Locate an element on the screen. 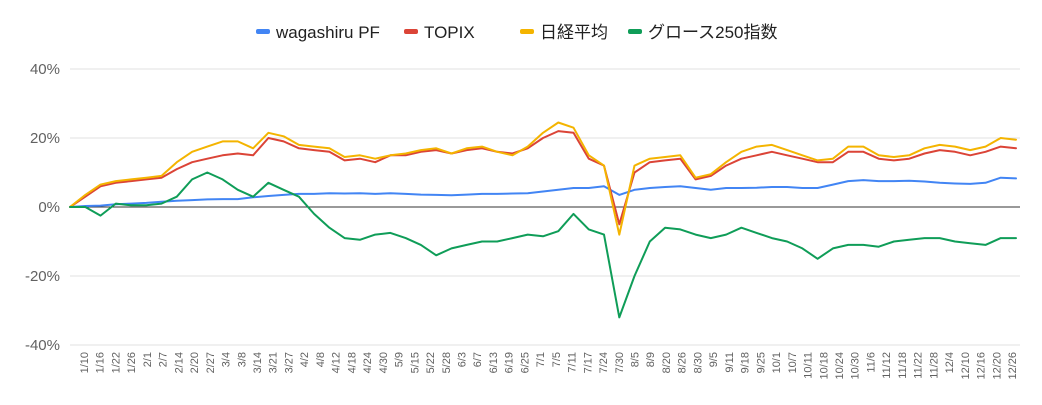 Image resolution: width=1042 pixels, height=405 pixels. legend-label: グロース250指数 is located at coordinates (713, 32).